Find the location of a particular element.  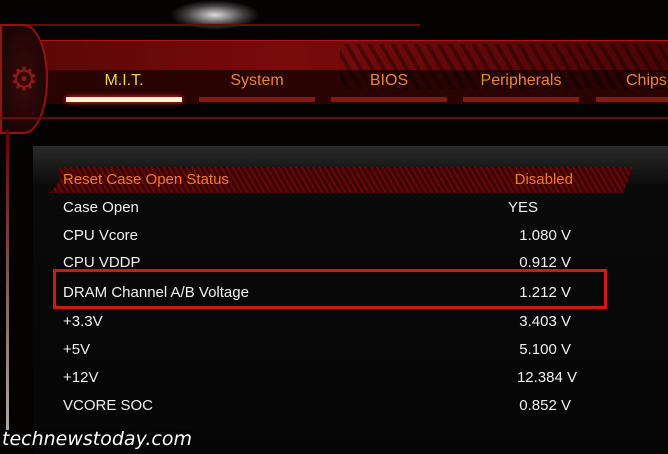

setting-label: +3.3V is located at coordinates (83, 321).